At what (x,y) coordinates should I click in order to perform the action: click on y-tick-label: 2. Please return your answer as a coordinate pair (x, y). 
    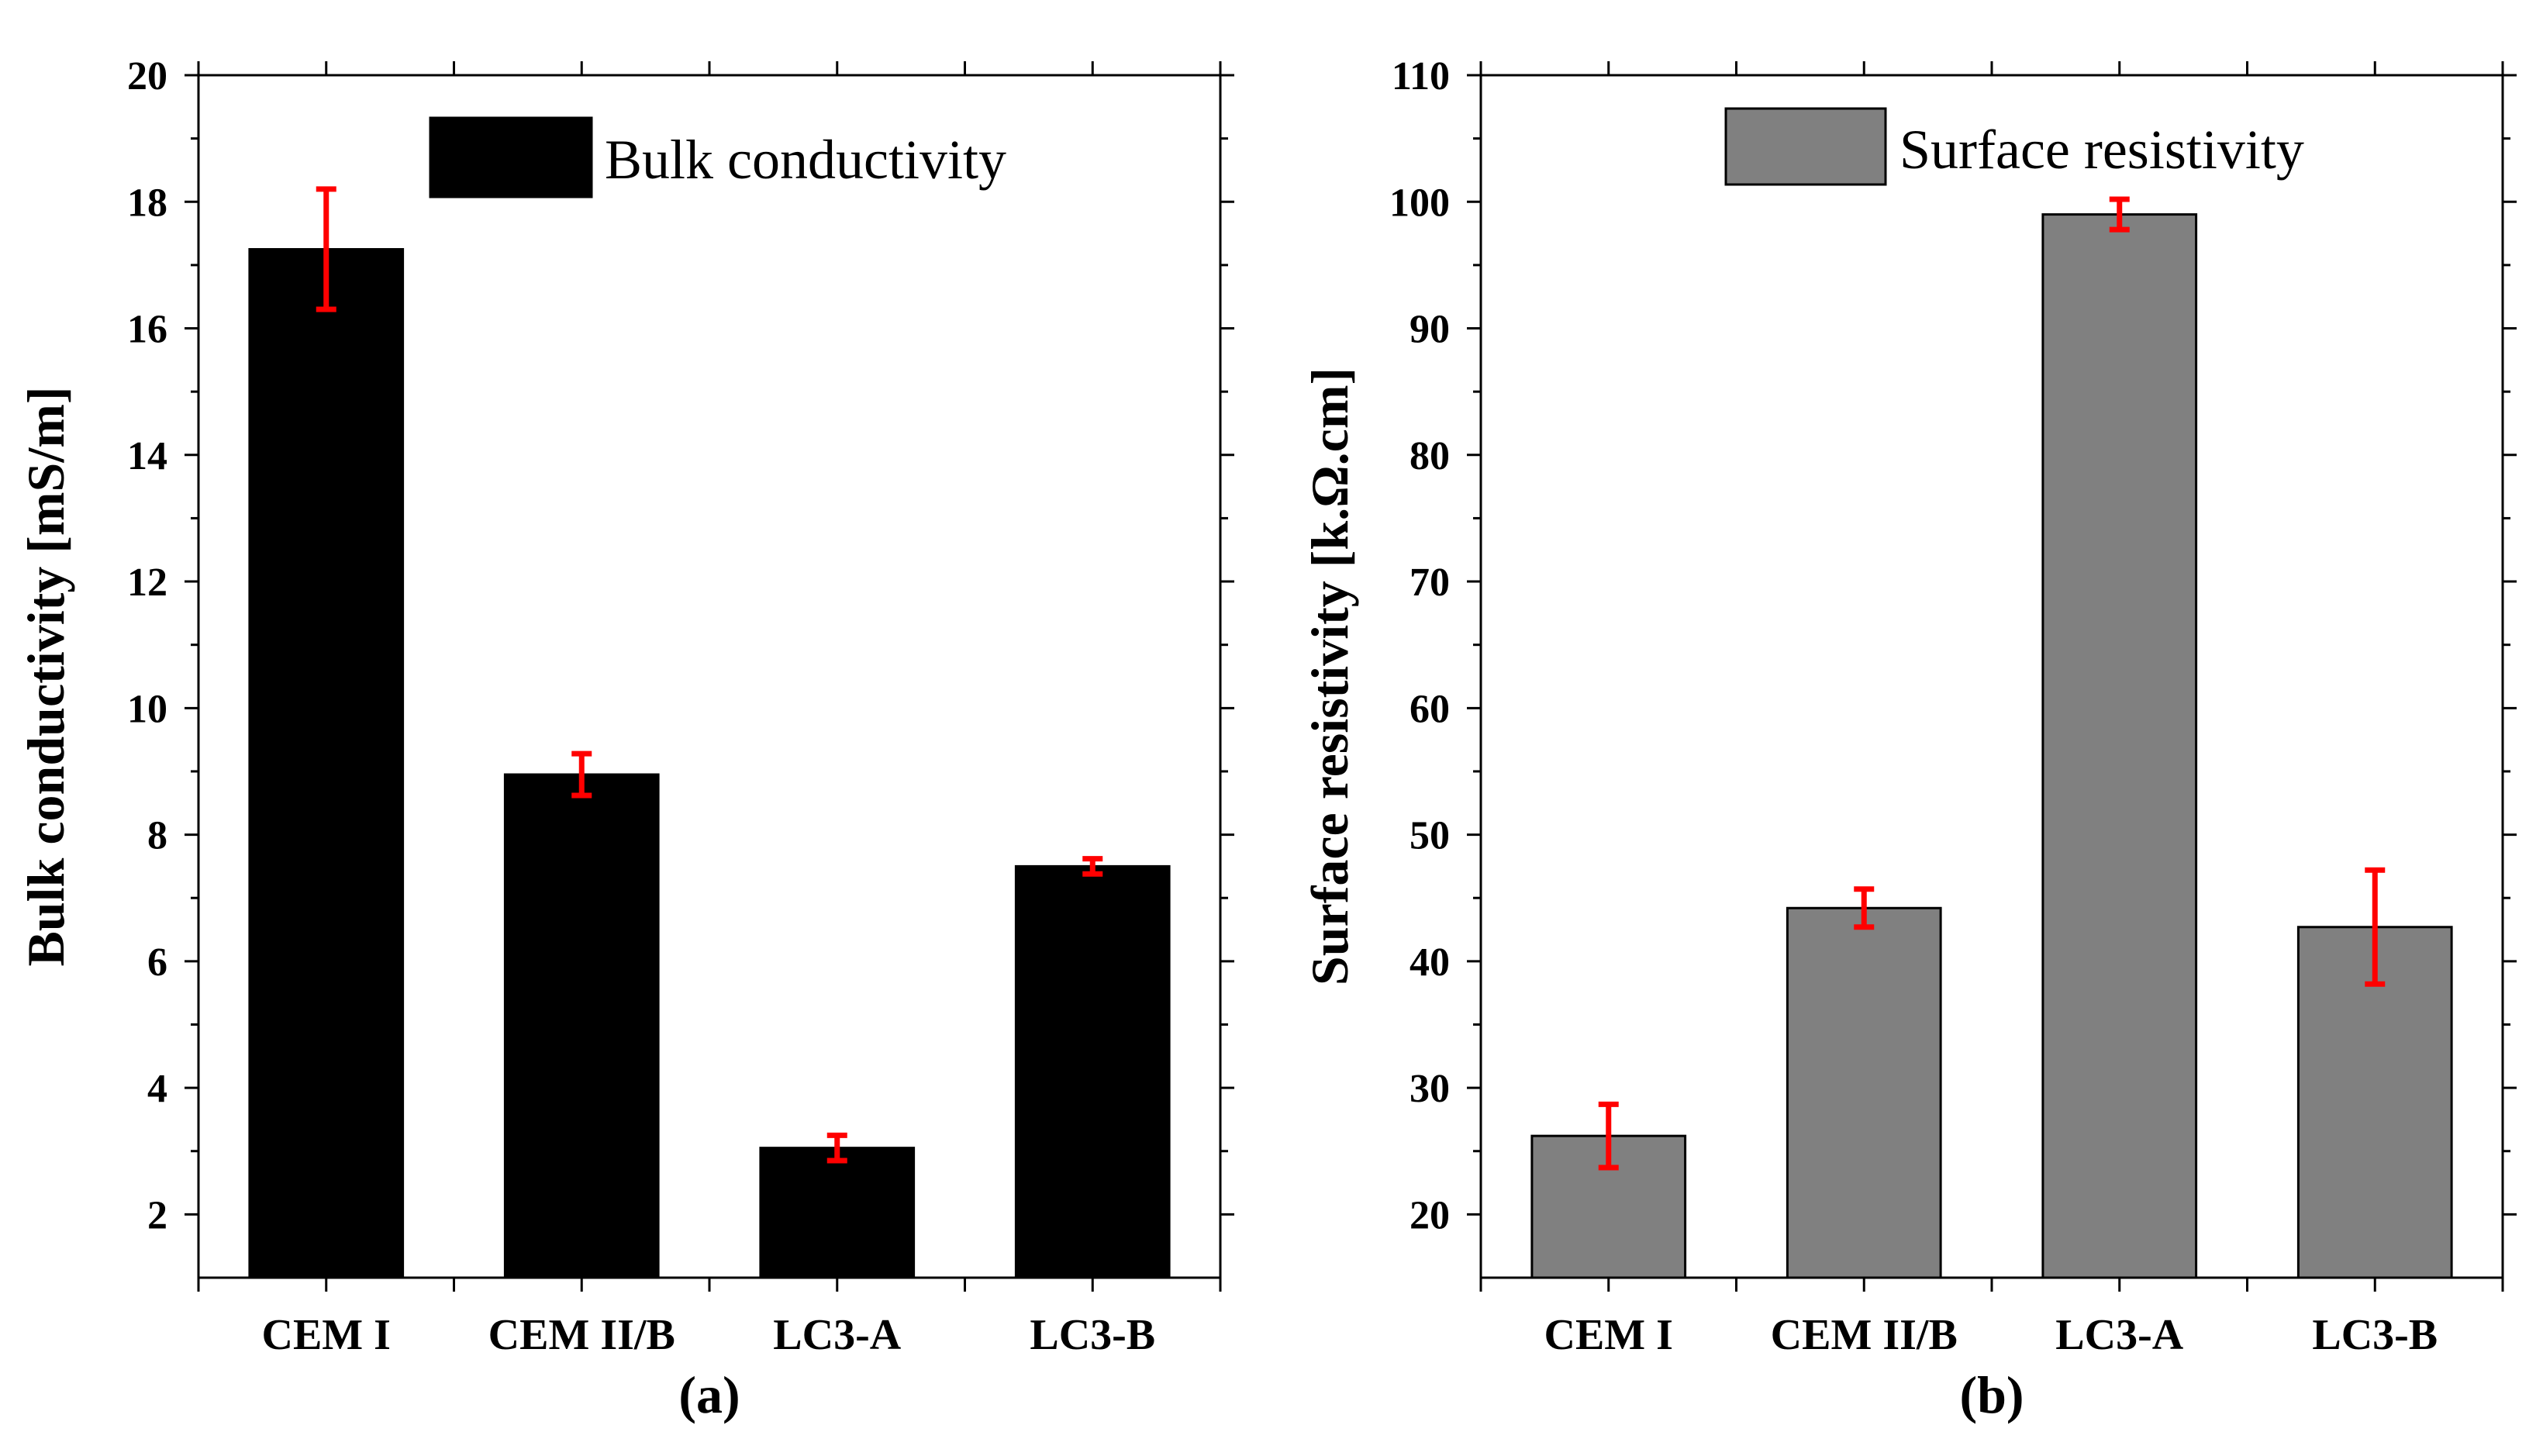
    Looking at the image, I should click on (157, 1215).